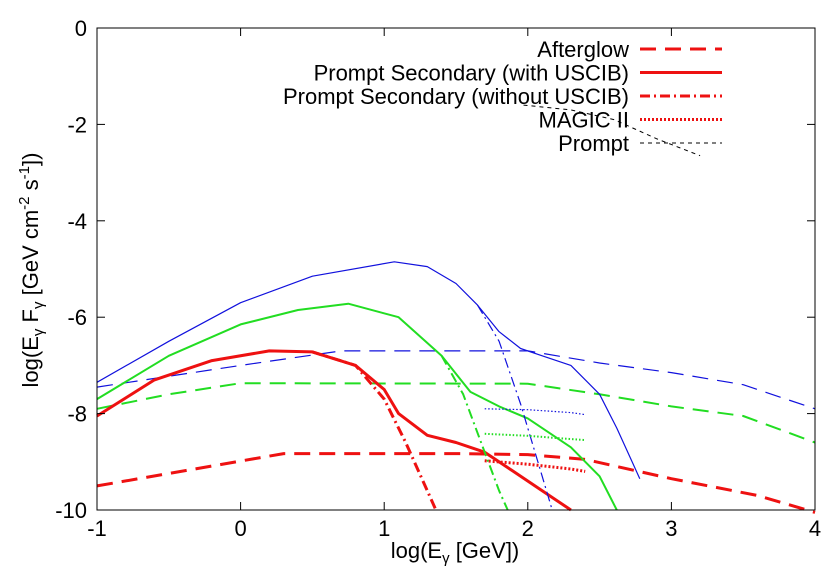 The width and height of the screenshot is (830, 581). I want to click on series-line-prompt, so click(612, 130).